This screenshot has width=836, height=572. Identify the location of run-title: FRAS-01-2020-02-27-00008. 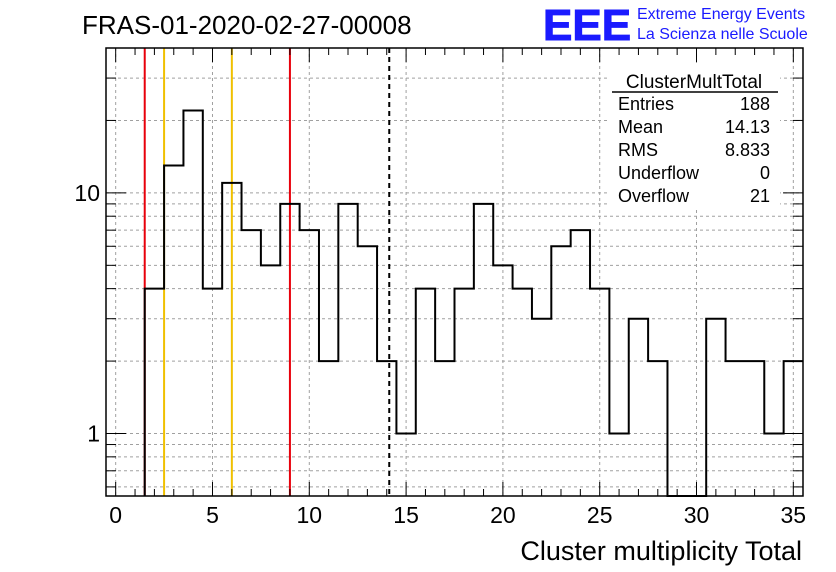
(247, 25).